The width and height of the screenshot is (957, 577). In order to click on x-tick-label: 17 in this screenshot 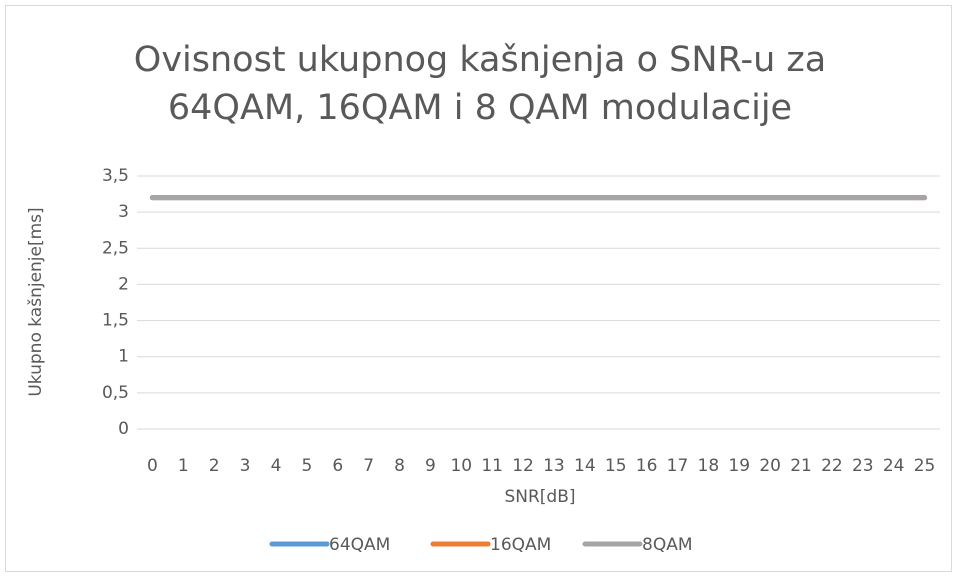, I will do `click(678, 466)`.